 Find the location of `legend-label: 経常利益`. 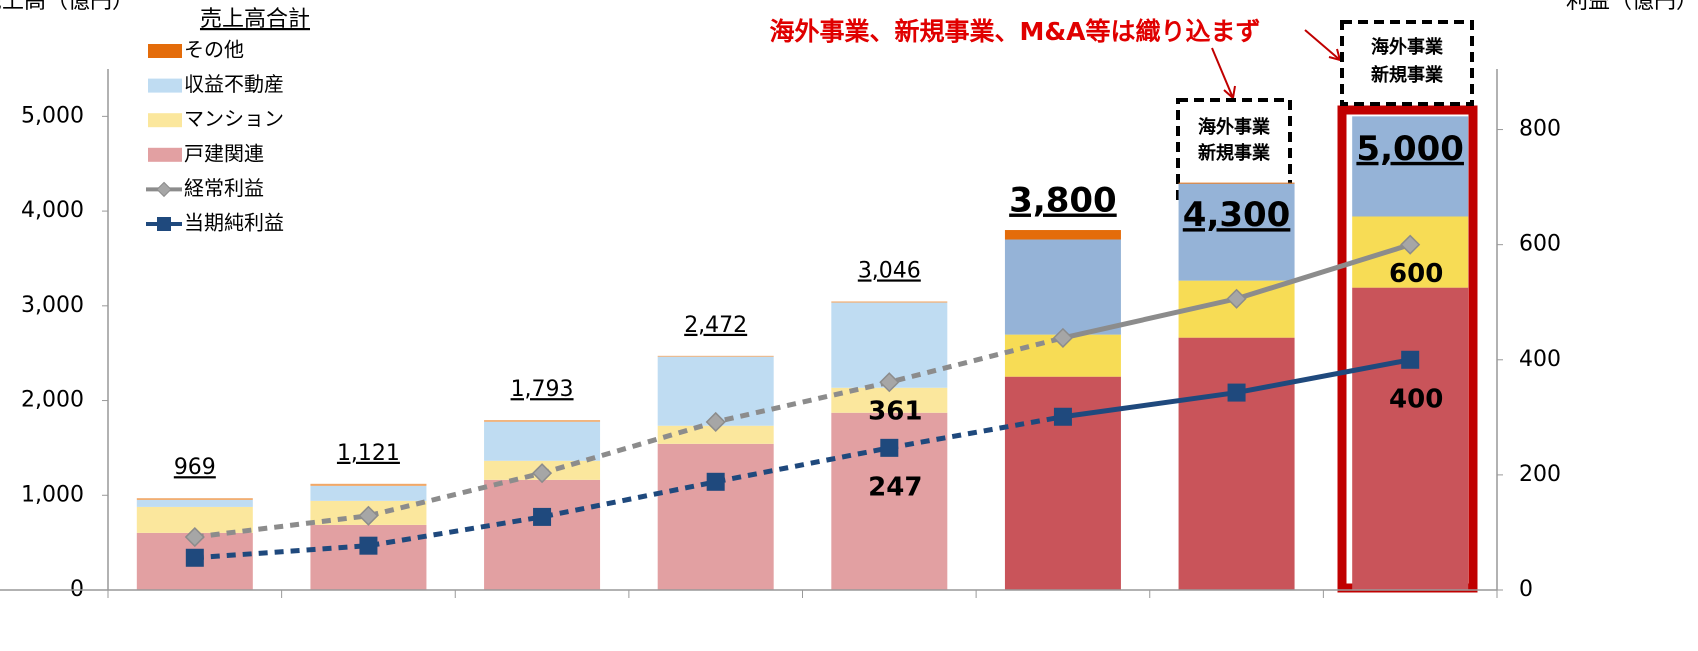

legend-label: 経常利益 is located at coordinates (224, 188).